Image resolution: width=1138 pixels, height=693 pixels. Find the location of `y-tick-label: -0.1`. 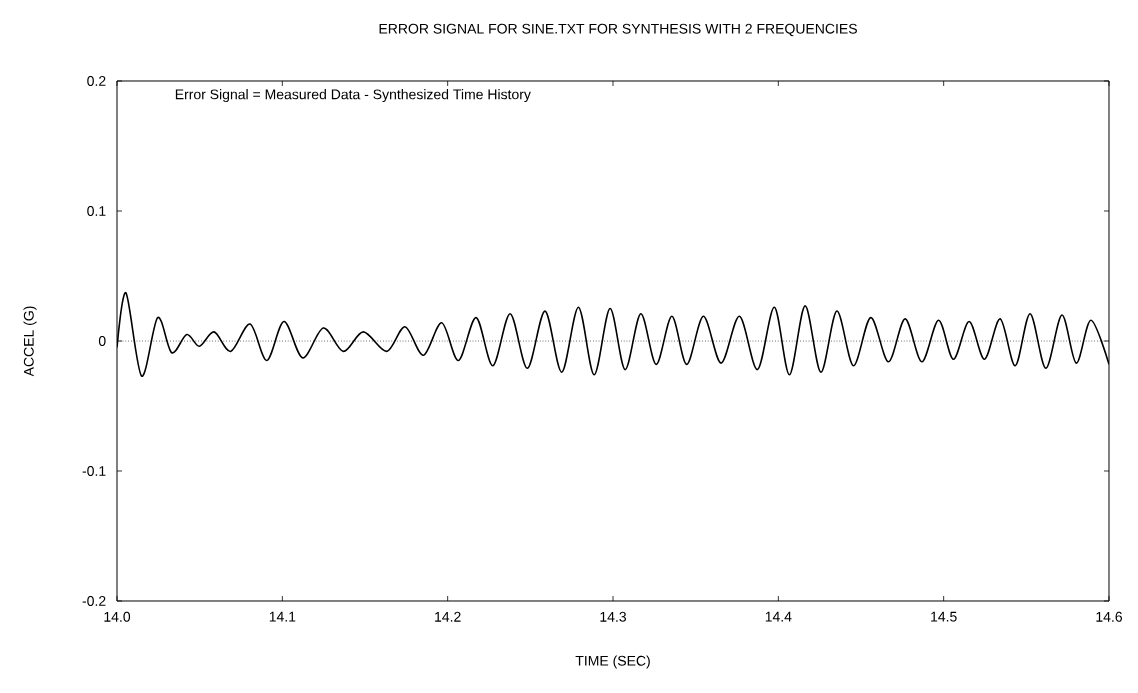

y-tick-label: -0.1 is located at coordinates (94, 471).